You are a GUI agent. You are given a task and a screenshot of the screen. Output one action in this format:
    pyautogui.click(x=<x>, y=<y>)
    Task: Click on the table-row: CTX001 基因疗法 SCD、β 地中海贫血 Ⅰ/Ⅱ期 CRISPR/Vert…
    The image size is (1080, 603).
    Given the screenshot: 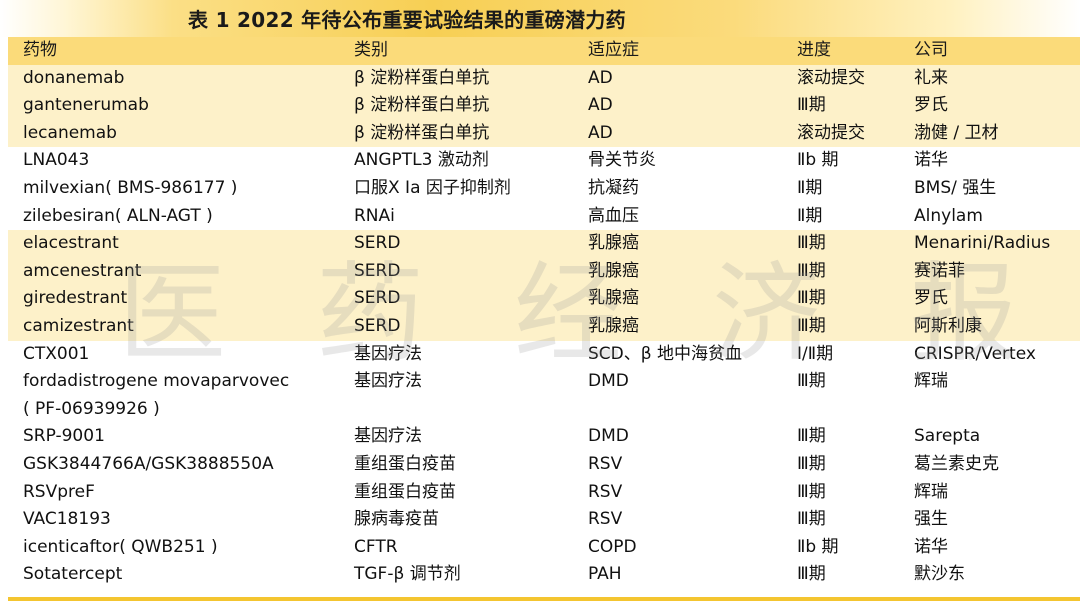 What is the action you would take?
    pyautogui.click(x=544, y=355)
    